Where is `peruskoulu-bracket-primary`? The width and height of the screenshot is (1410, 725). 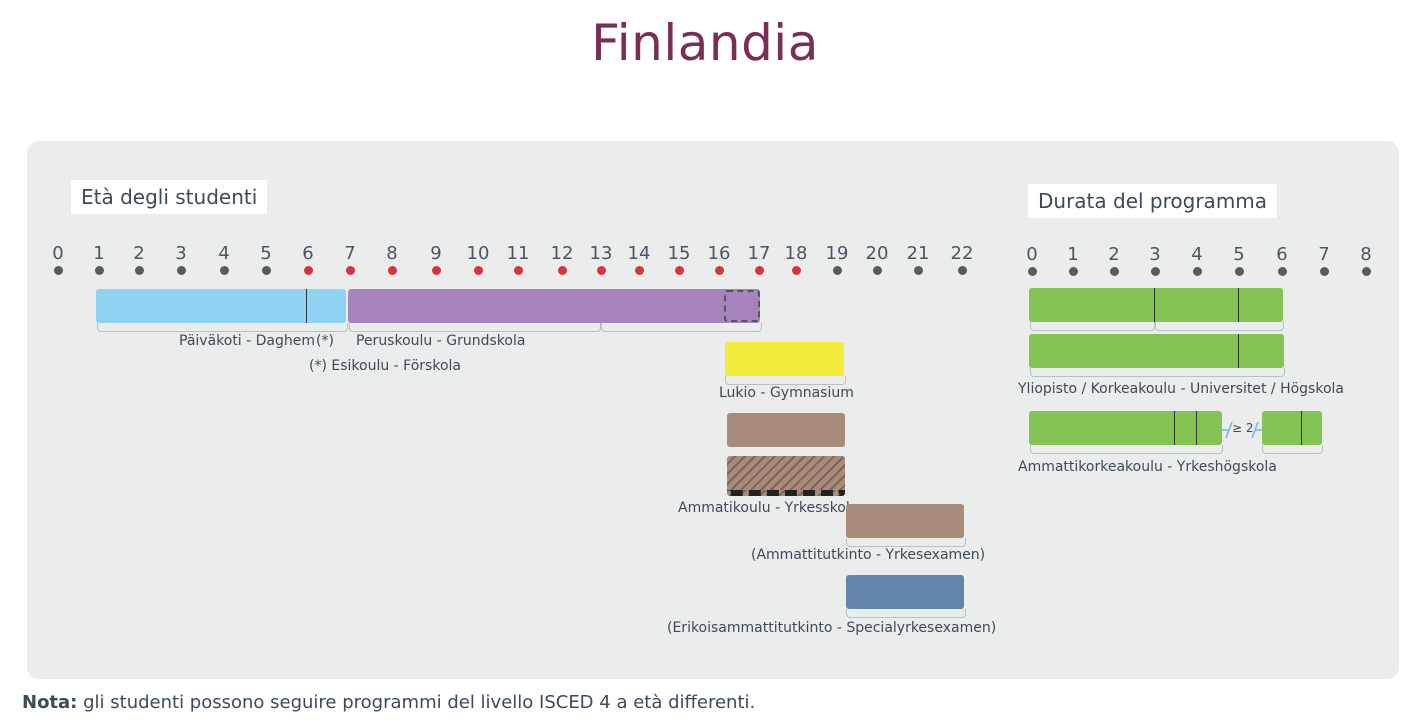
peruskoulu-bracket-primary is located at coordinates (475, 327).